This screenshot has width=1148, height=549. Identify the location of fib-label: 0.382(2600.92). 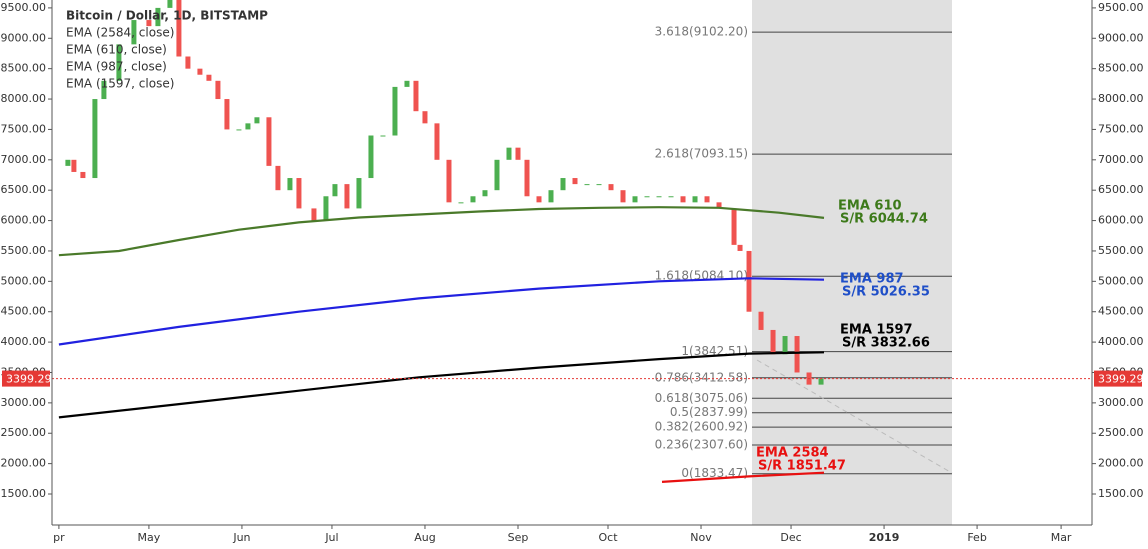
(701, 427).